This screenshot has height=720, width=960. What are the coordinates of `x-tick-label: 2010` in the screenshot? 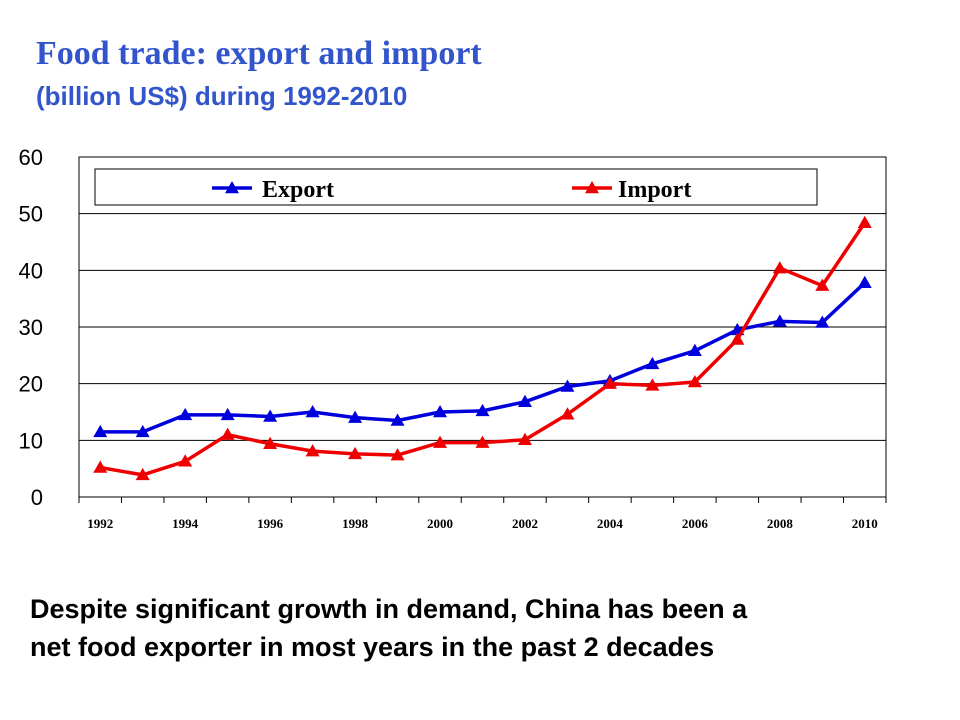 It's located at (865, 523).